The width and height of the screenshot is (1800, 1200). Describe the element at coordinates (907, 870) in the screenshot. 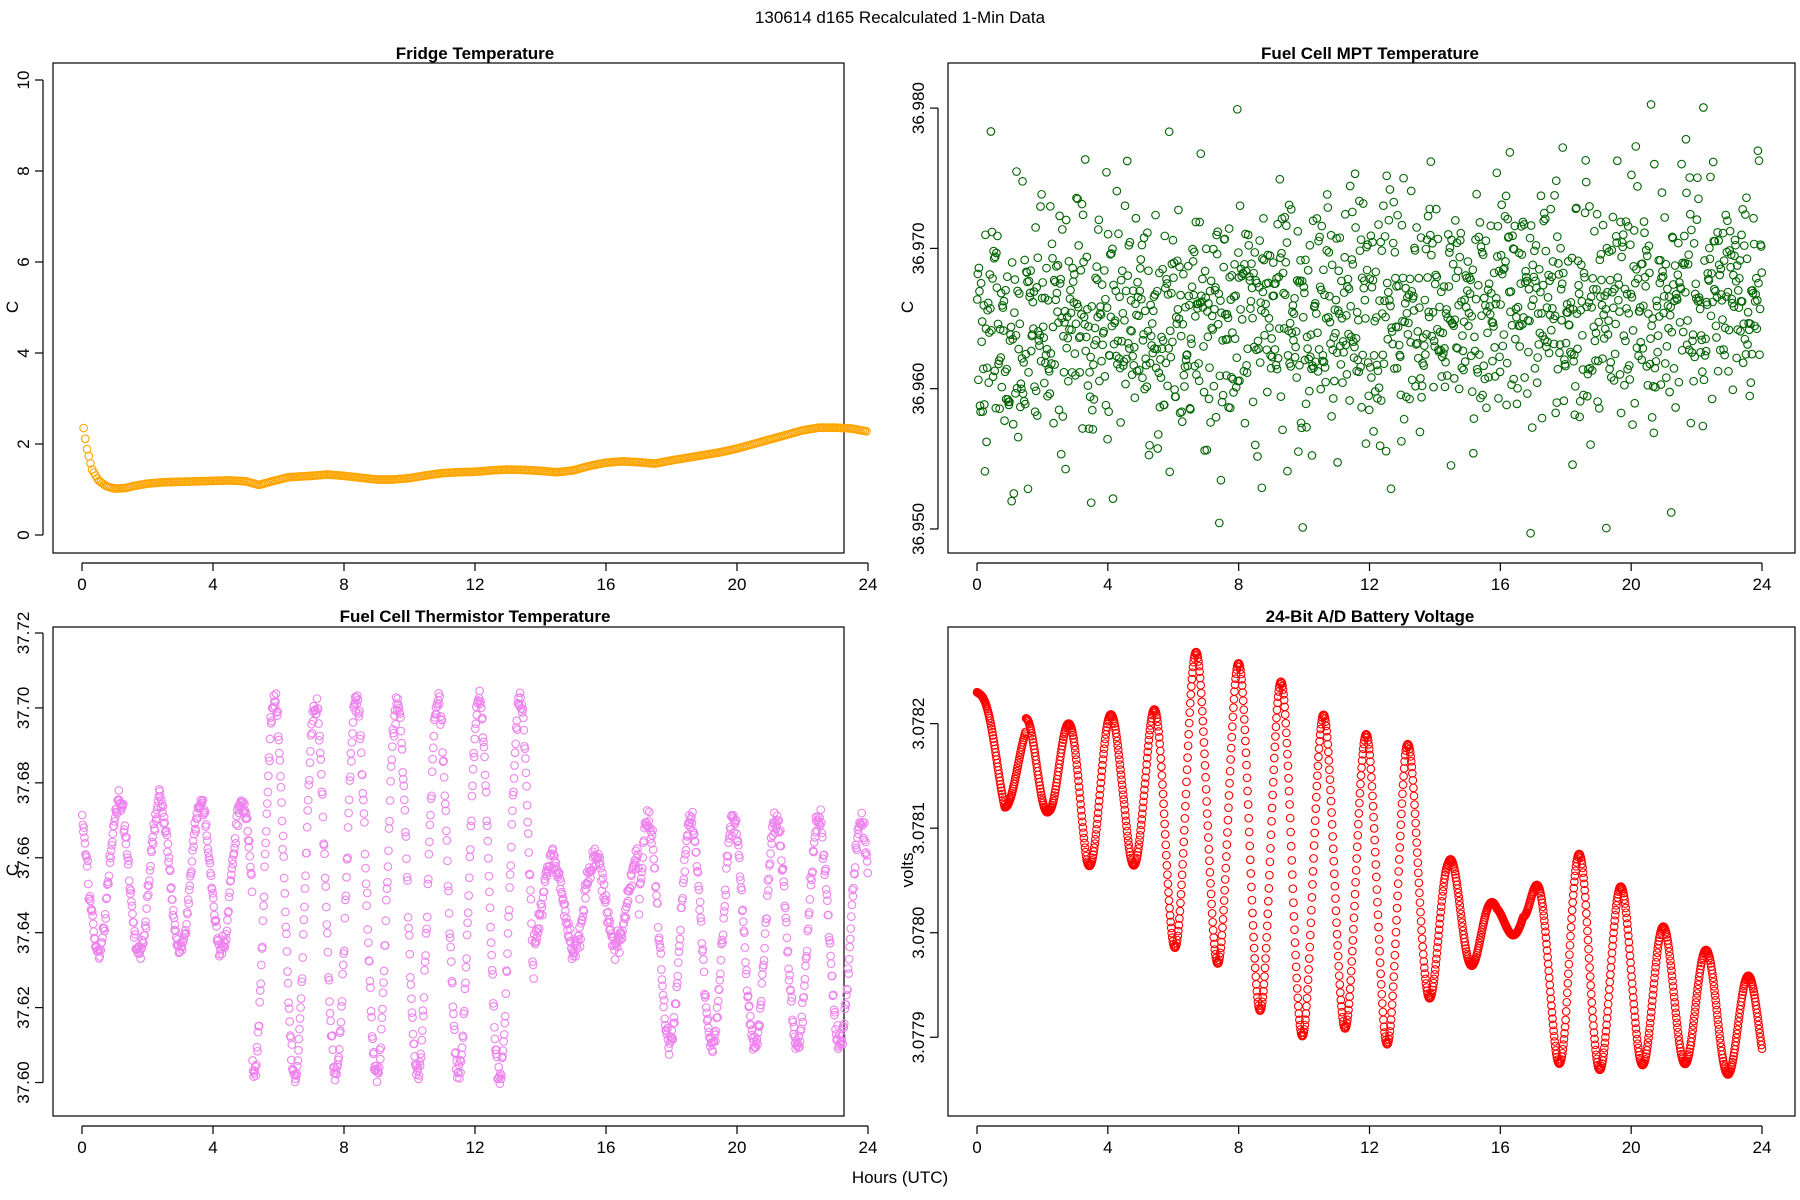

I see `battery-ylabel: volts` at that location.